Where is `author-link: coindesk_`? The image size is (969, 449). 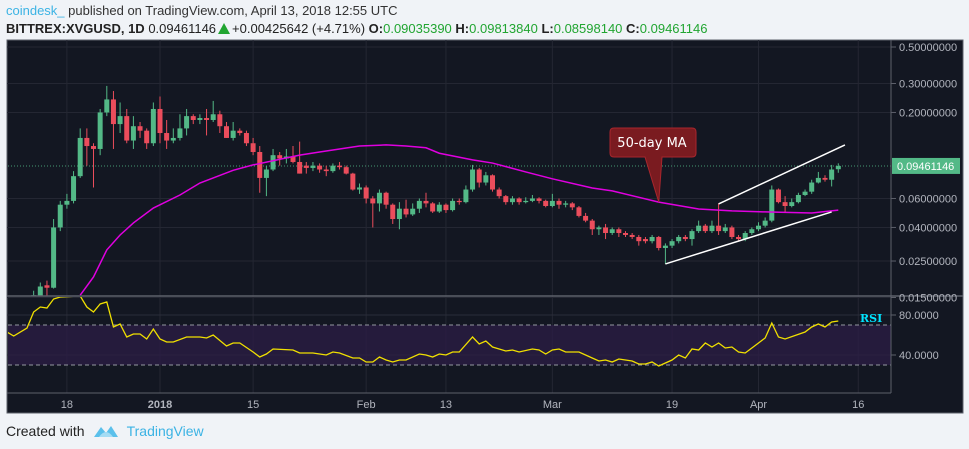 author-link: coindesk_ is located at coordinates (35, 10).